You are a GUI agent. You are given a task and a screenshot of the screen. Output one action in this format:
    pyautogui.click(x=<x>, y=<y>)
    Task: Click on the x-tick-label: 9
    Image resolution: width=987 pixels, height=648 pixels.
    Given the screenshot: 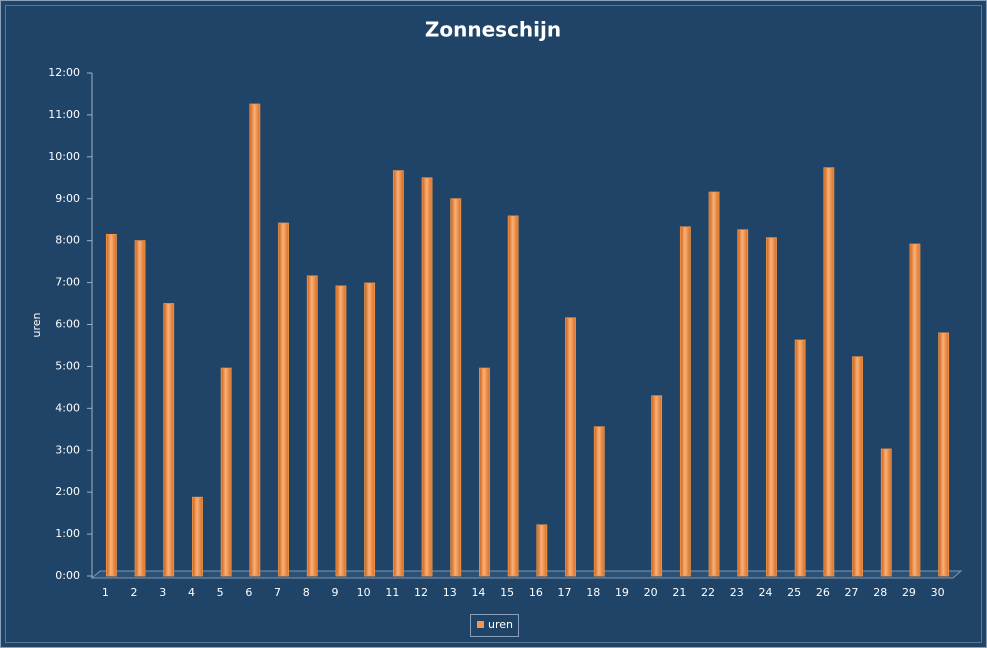 What is the action you would take?
    pyautogui.click(x=334, y=592)
    